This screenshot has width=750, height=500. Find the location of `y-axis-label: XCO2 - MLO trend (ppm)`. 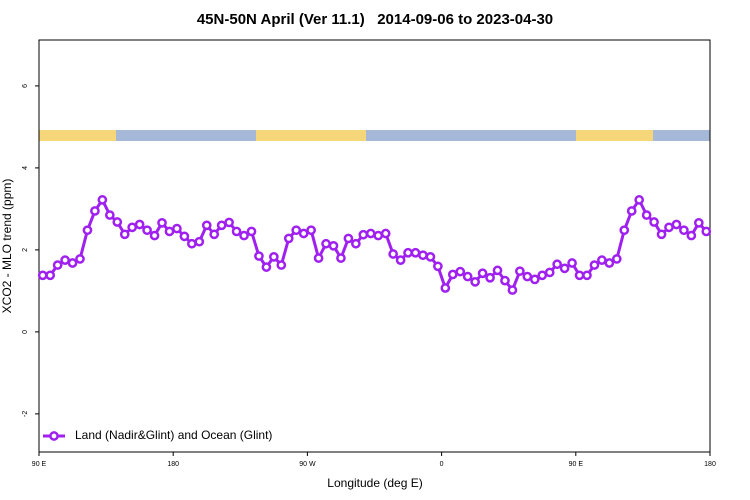

y-axis-label: XCO2 - MLO trend (ppm) is located at coordinates (7, 246).